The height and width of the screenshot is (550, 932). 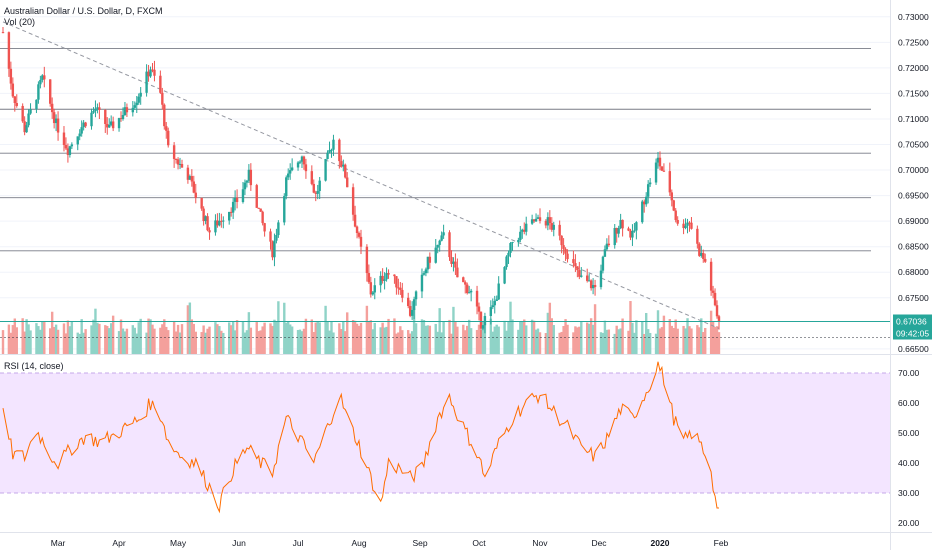 I want to click on time-tick-label: Jul, so click(x=298, y=543).